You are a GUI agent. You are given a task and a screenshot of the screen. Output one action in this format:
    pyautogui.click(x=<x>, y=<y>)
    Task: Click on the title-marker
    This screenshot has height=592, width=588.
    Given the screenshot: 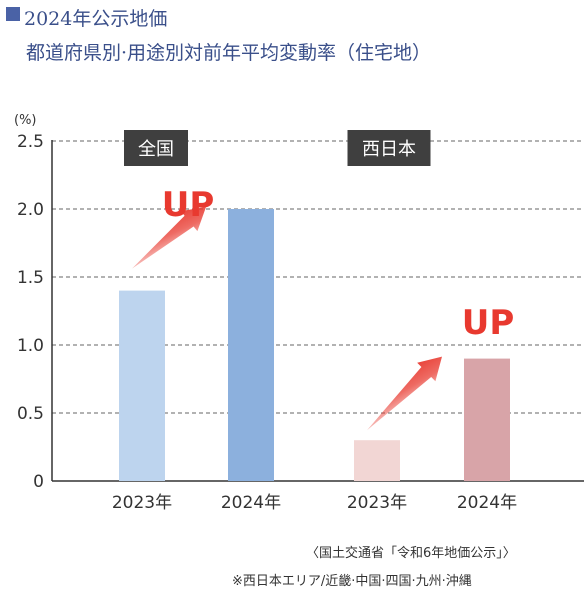 What is the action you would take?
    pyautogui.click(x=13, y=14)
    